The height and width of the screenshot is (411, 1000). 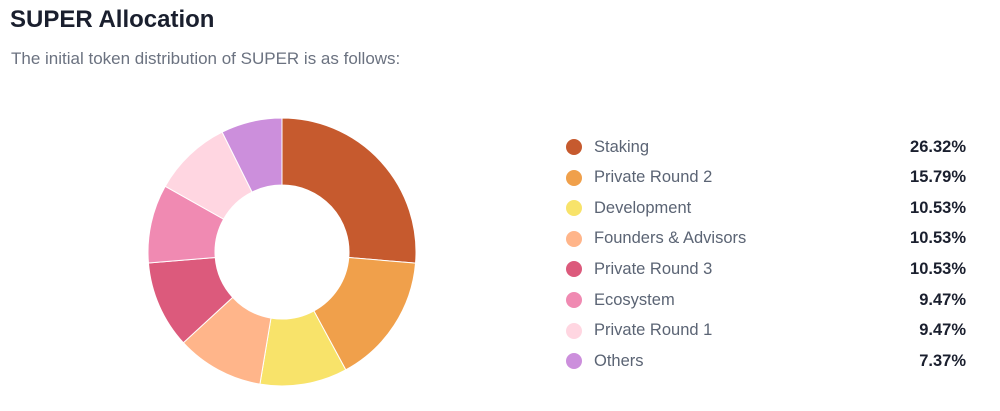 What do you see at coordinates (766, 269) in the screenshot?
I see `legend-item: Private Round 3 10.53%` at bounding box center [766, 269].